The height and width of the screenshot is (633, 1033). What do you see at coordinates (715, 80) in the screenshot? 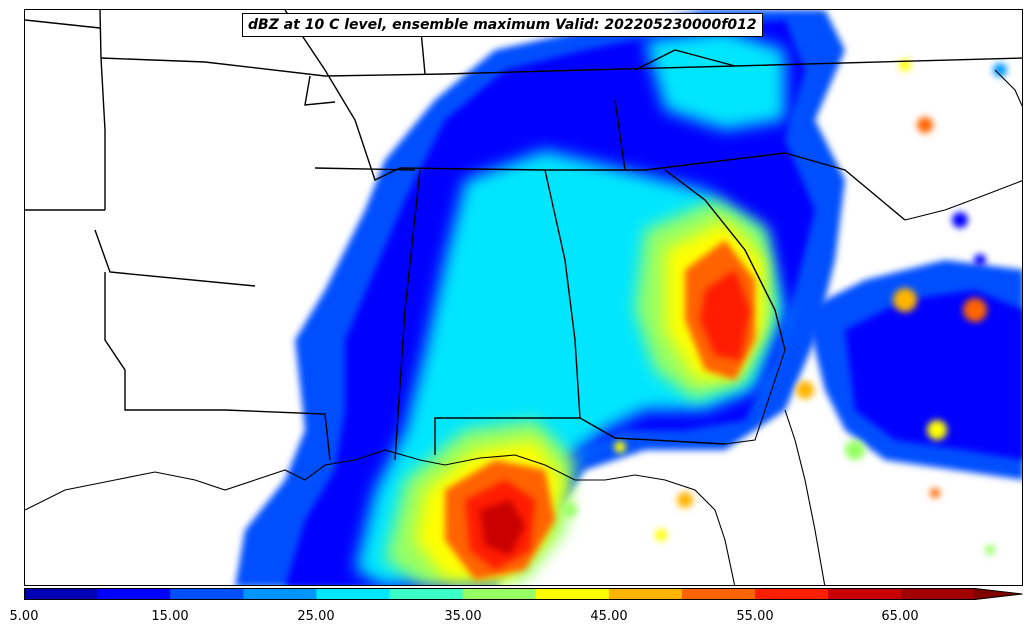
I see `echo-region-north-cyan` at bounding box center [715, 80].